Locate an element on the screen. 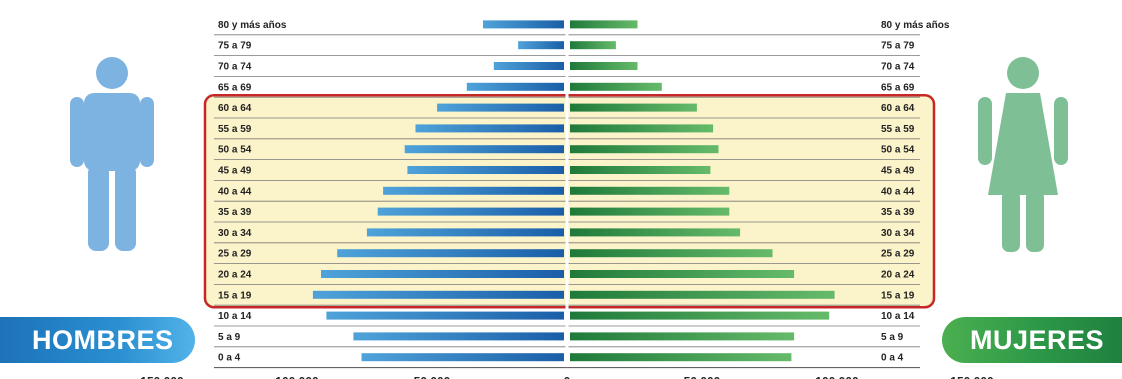 This screenshot has width=1122, height=379. age-label-right: 70 a 74 is located at coordinates (898, 67).